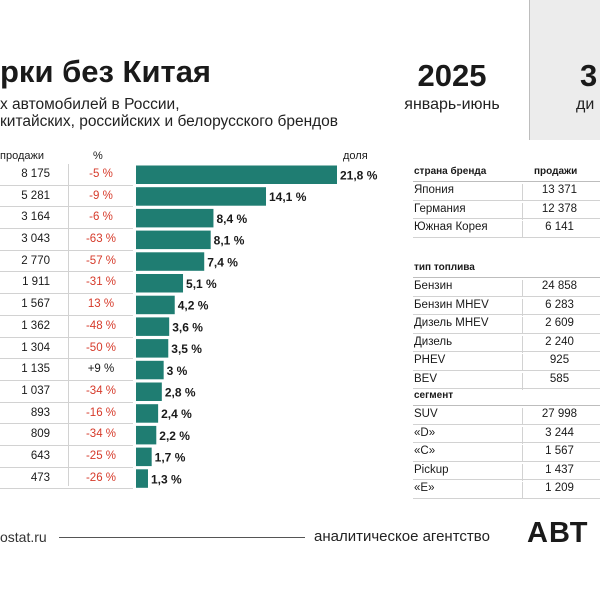 The image size is (600, 600). Describe the element at coordinates (440, 208) in the screenshot. I see `country-name: Германия` at that location.